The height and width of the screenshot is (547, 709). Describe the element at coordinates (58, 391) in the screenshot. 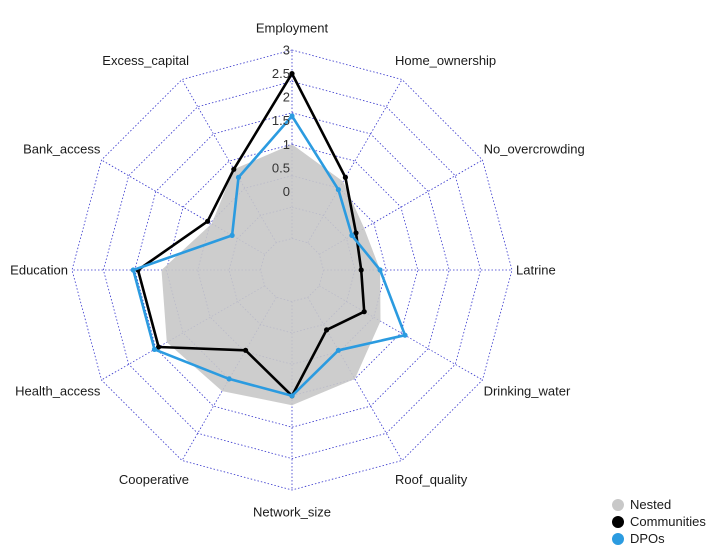

I see `axis-label-health-access: Health_access` at that location.